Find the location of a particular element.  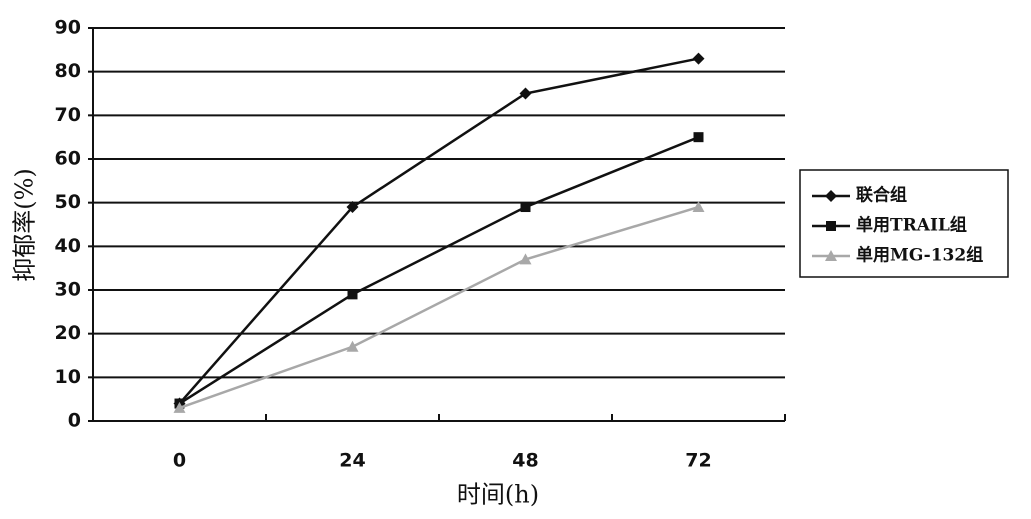

x-tick-label: 72 is located at coordinates (698, 461).